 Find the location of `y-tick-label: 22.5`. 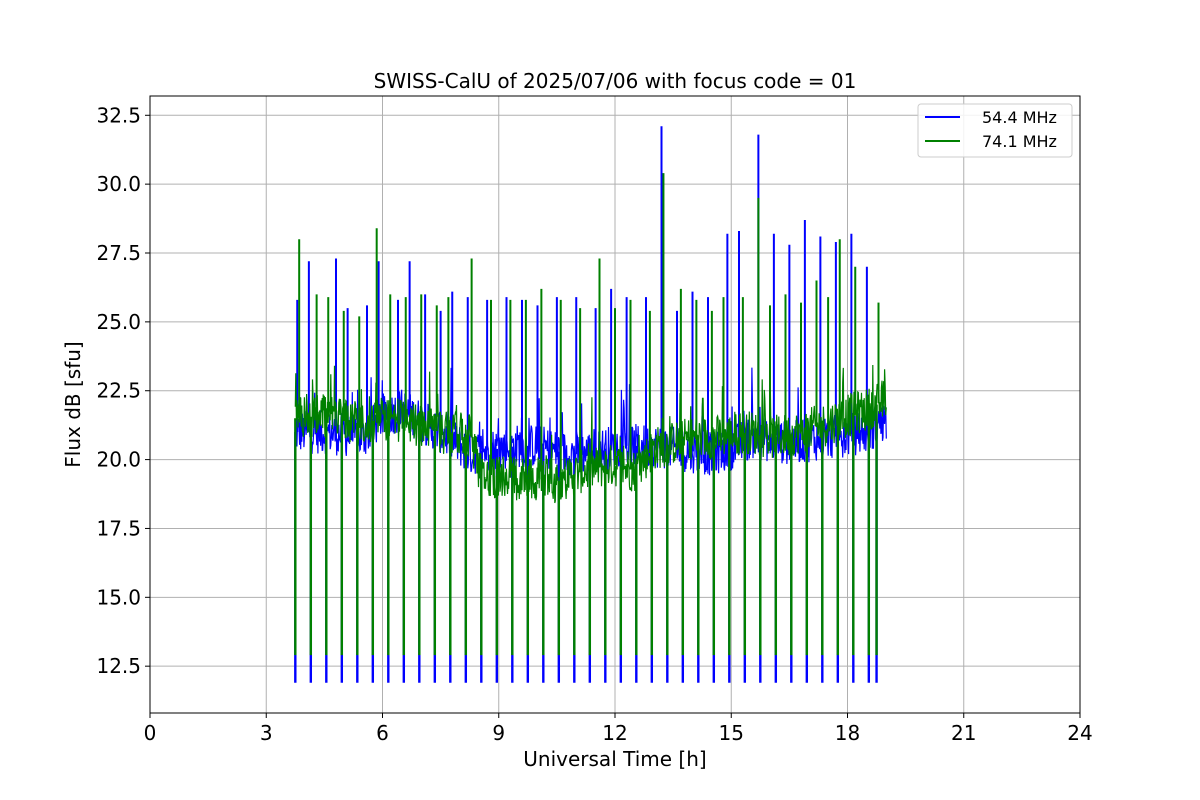

y-tick-label: 22.5 is located at coordinates (118, 391).